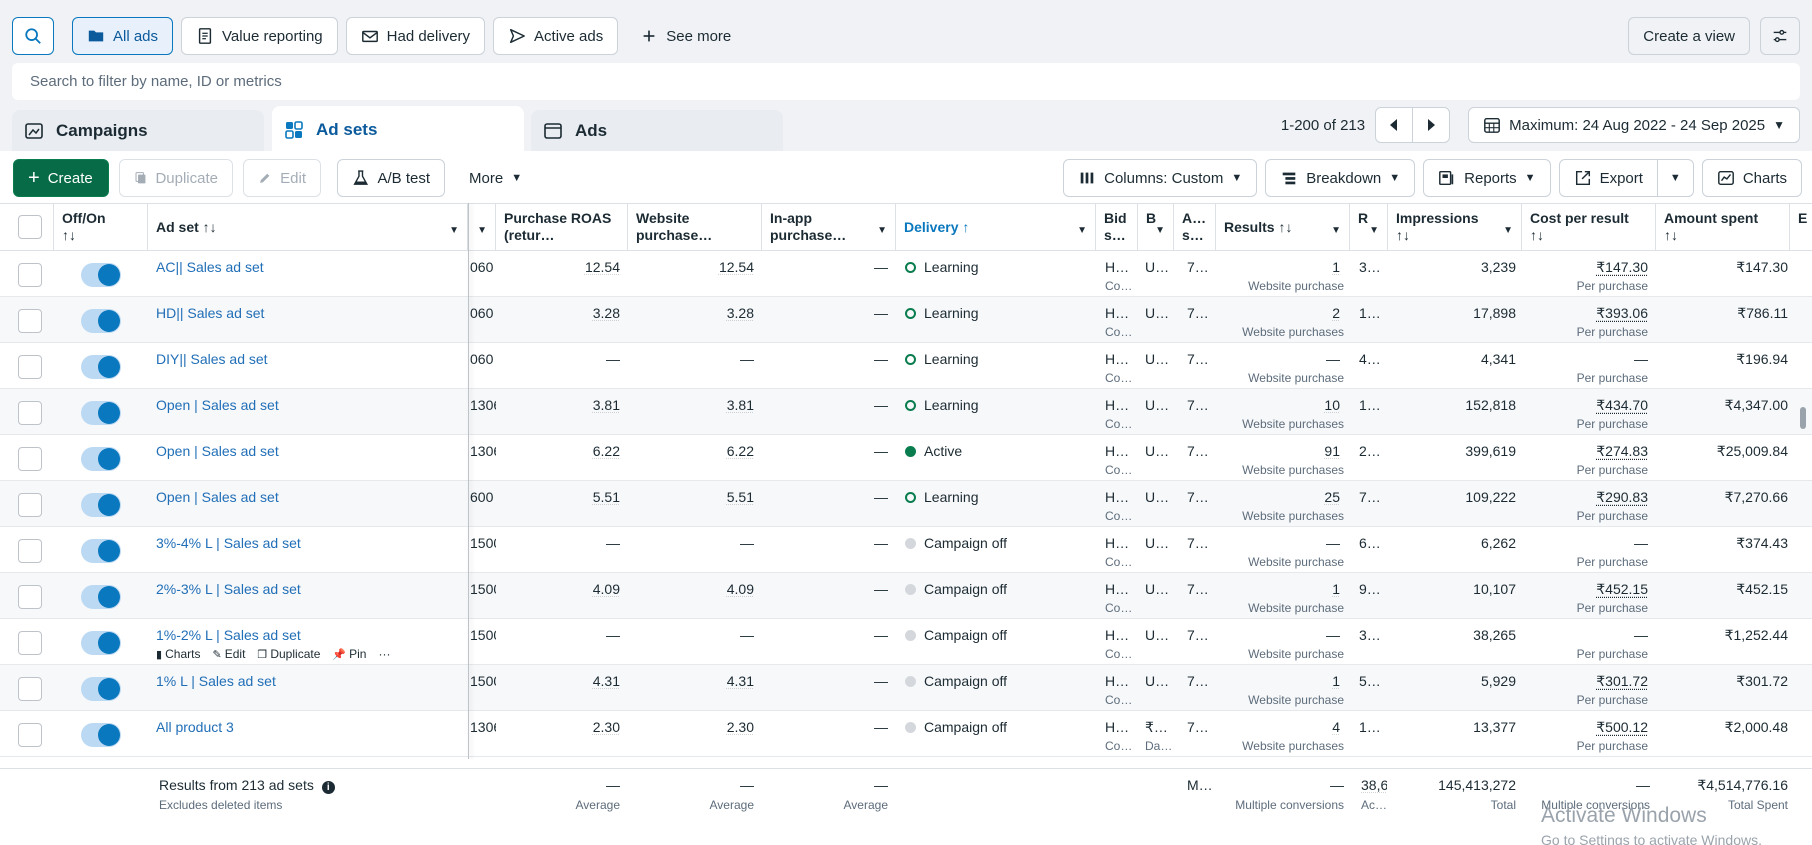  I want to click on view-active-ads: Active ads, so click(556, 36).